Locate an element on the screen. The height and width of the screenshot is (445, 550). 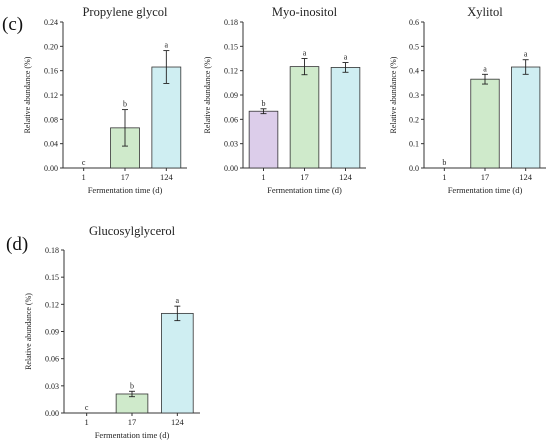
y-tick-label: 0.5 is located at coordinates (414, 46).